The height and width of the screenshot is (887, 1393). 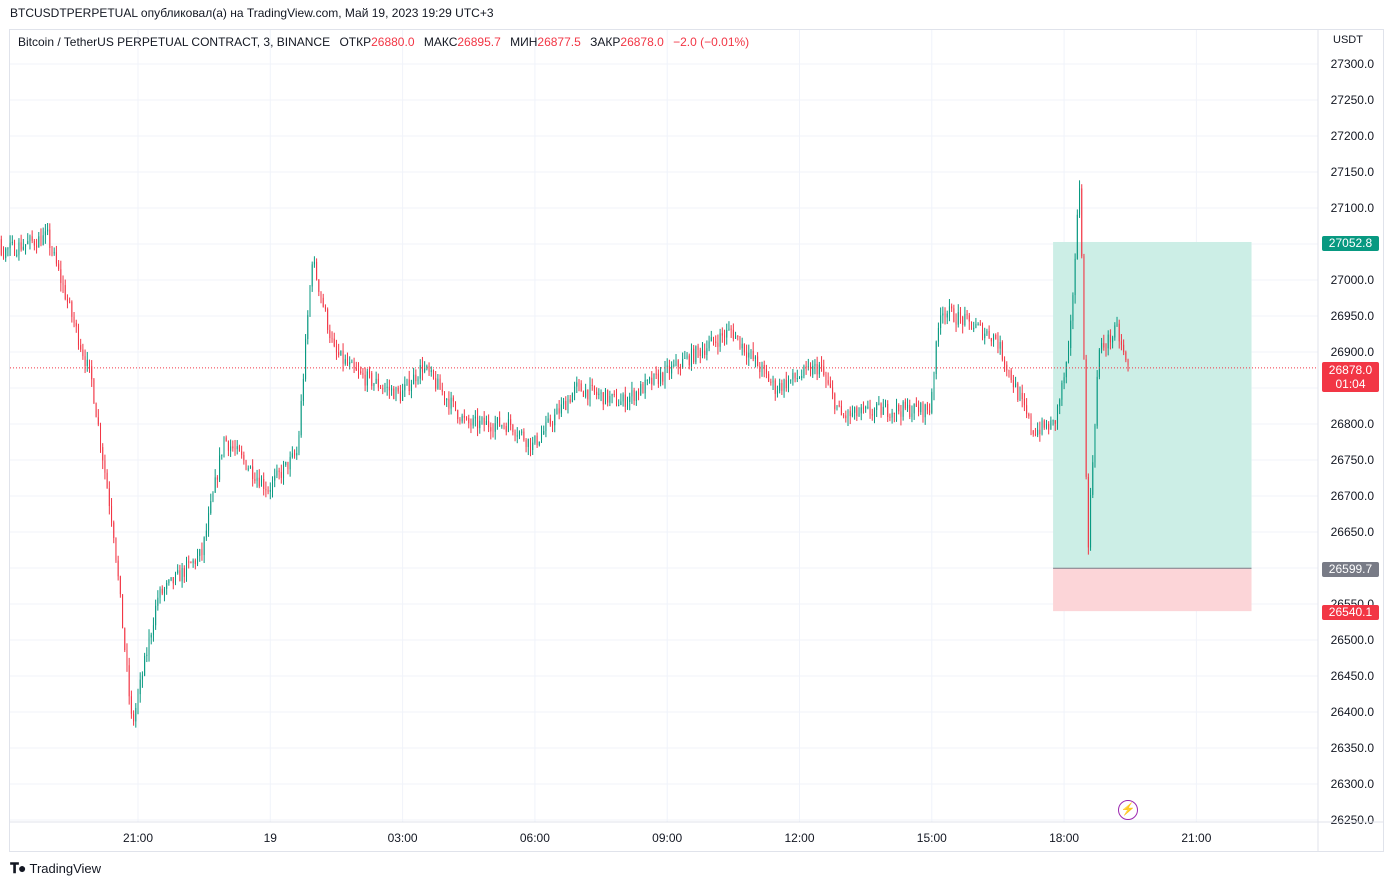 I want to click on time-tick-label: 21:00, so click(x=1196, y=838).